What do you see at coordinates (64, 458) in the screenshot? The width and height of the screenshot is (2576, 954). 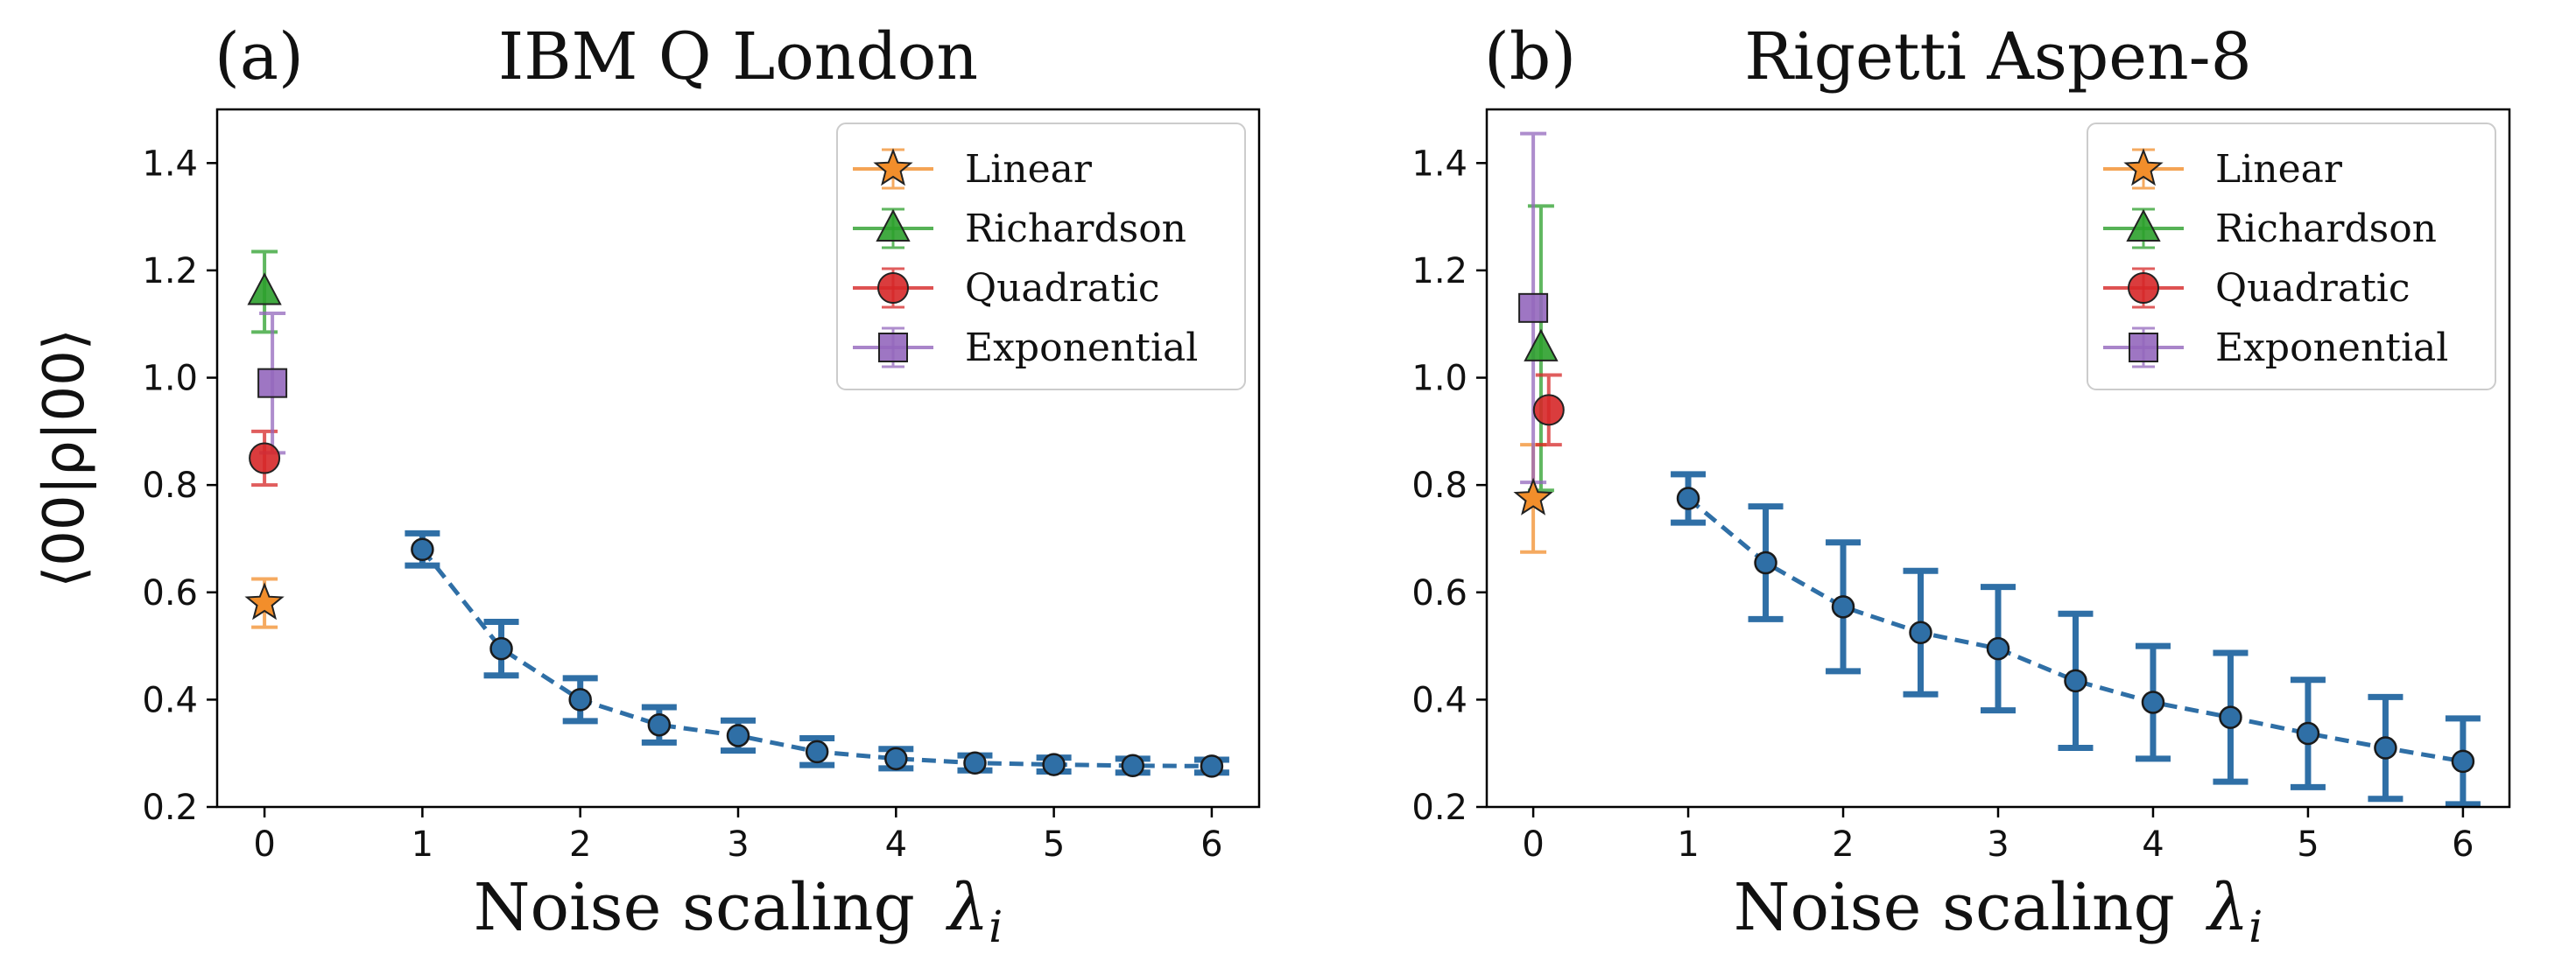 I see `y-axis-label: ⟨00|ρ|00⟩` at bounding box center [64, 458].